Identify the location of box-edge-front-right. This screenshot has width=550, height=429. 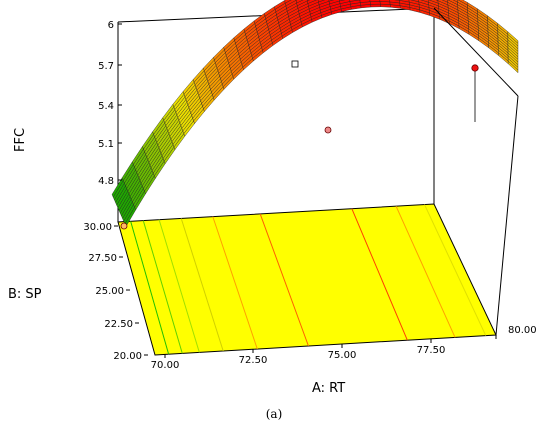
(507, 215).